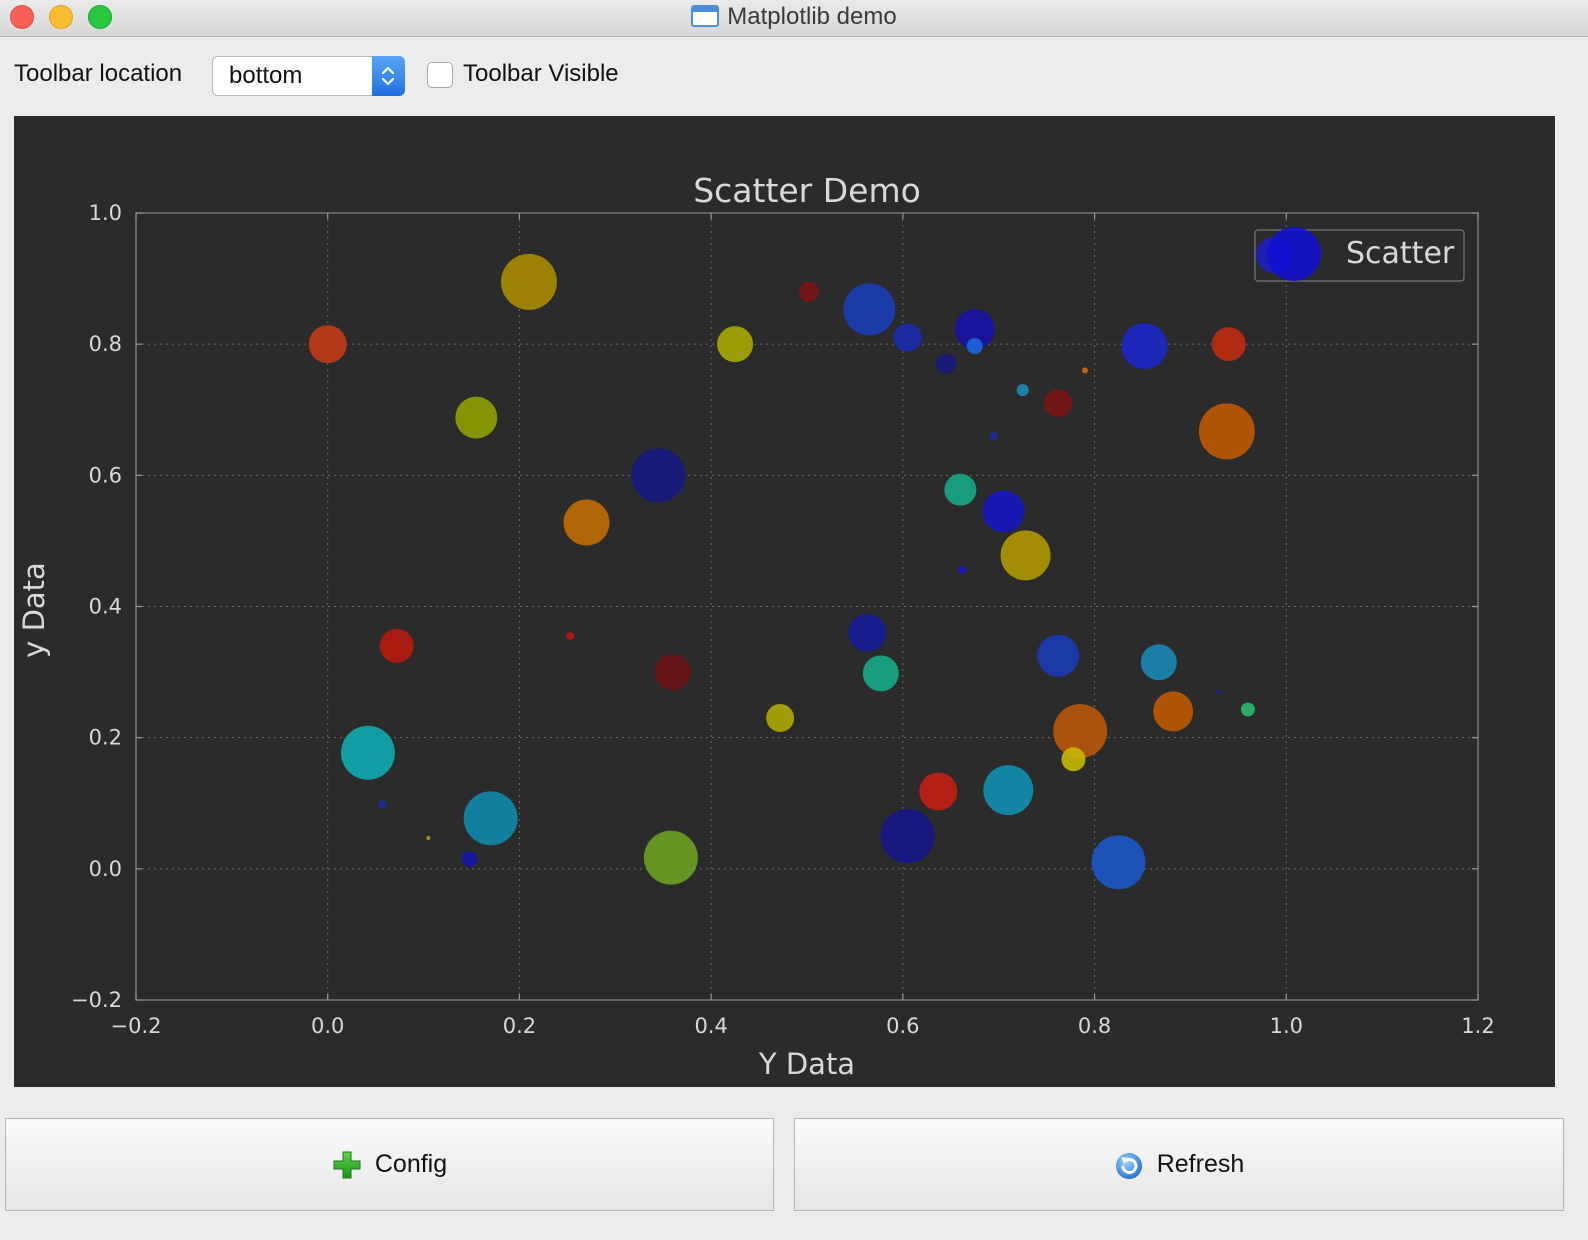 The image size is (1588, 1240). I want to click on maximize-window-button, so click(100, 17).